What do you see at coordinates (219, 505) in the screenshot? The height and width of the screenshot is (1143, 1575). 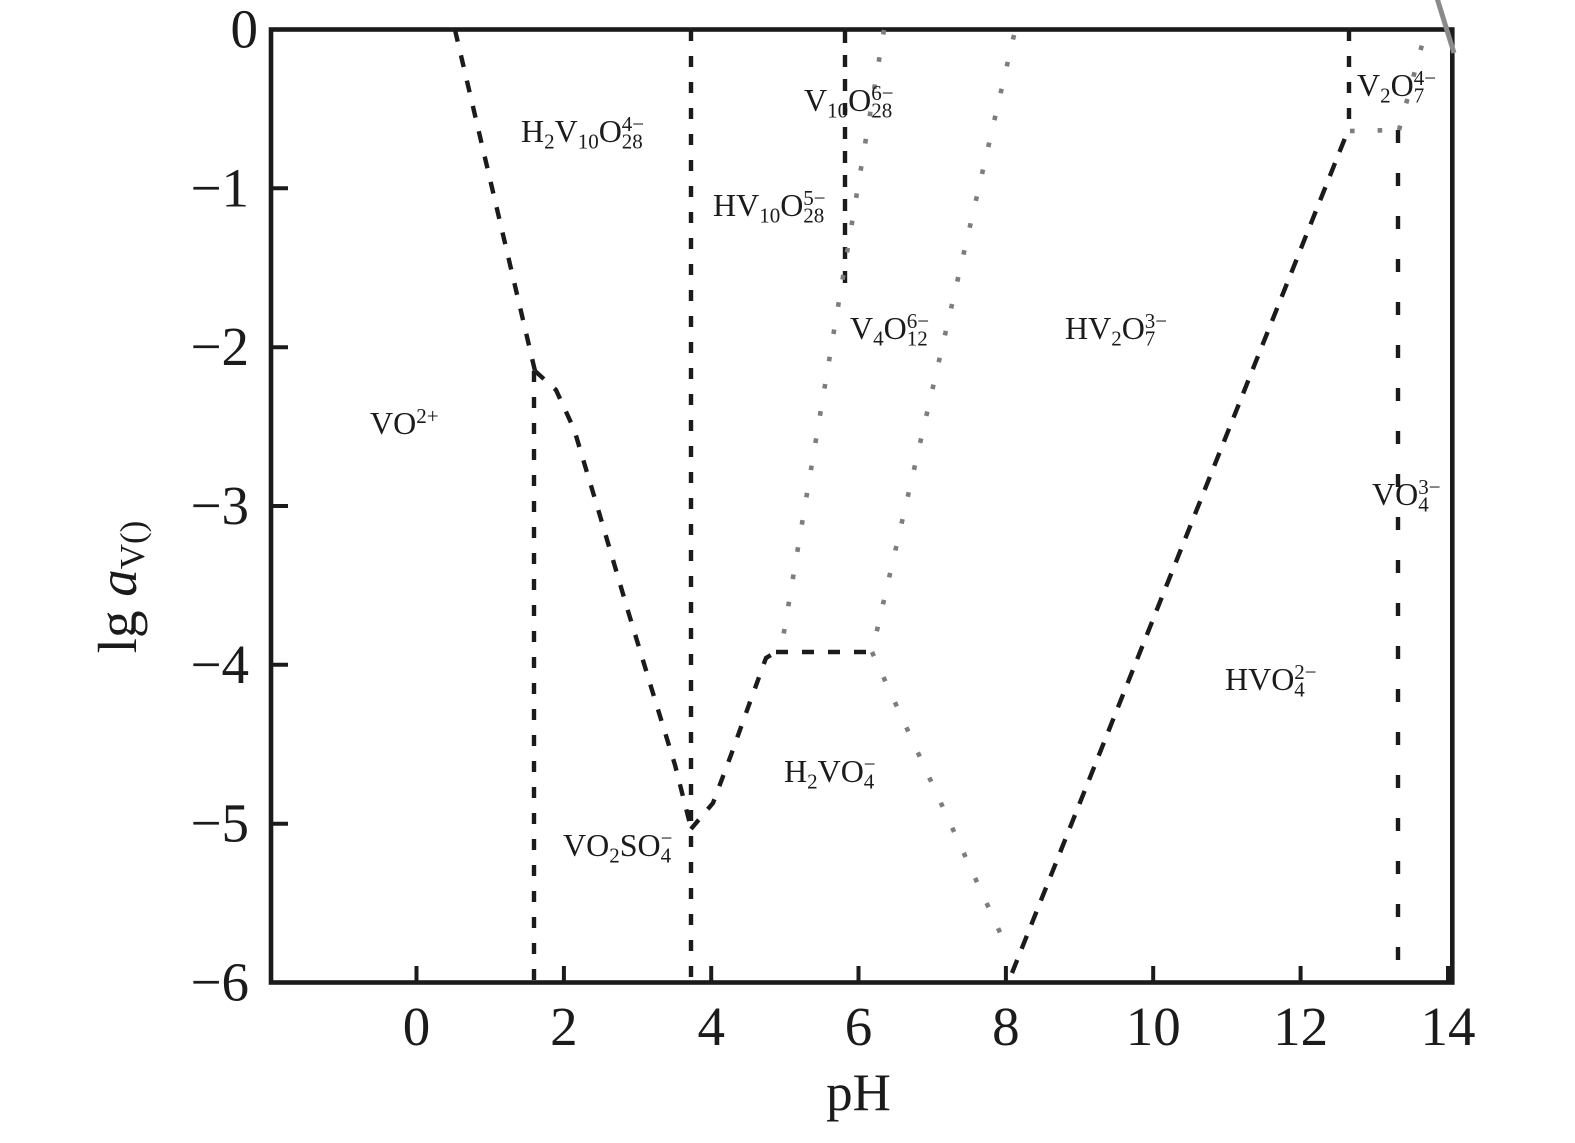 I see `svg-text: −3` at bounding box center [219, 505].